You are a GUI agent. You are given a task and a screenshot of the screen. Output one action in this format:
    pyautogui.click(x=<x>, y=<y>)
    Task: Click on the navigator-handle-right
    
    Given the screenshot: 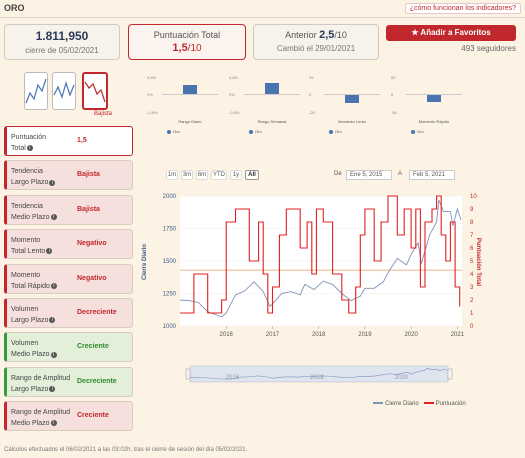 What is the action you would take?
    pyautogui.click(x=450, y=374)
    